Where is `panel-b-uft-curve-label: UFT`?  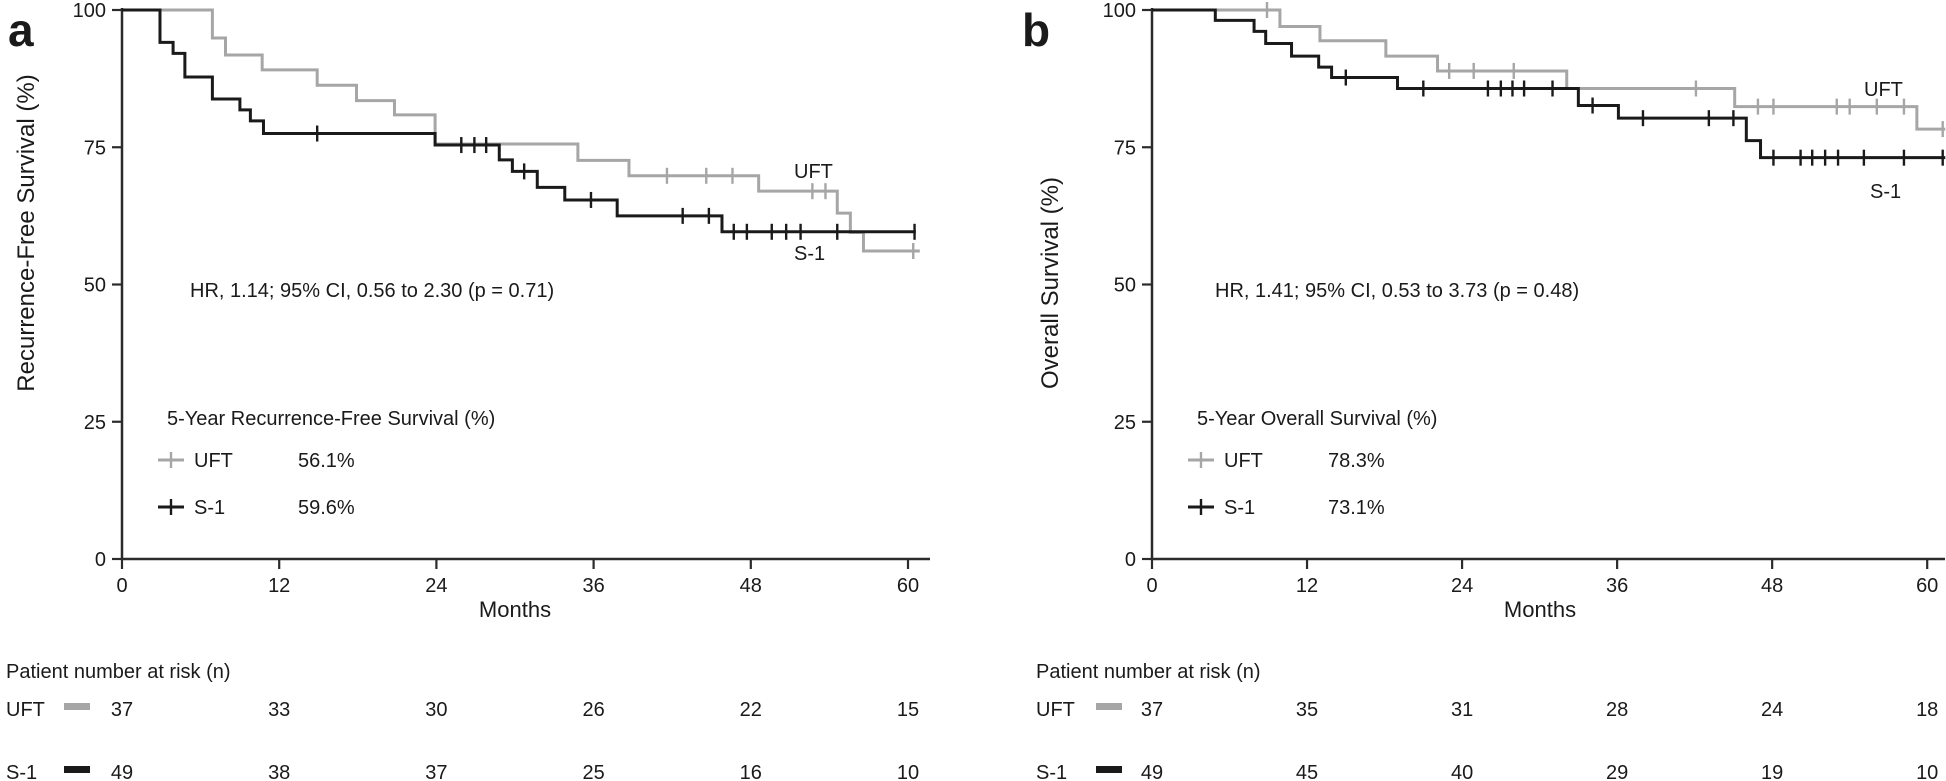
panel-b-uft-curve-label: UFT is located at coordinates (1883, 90).